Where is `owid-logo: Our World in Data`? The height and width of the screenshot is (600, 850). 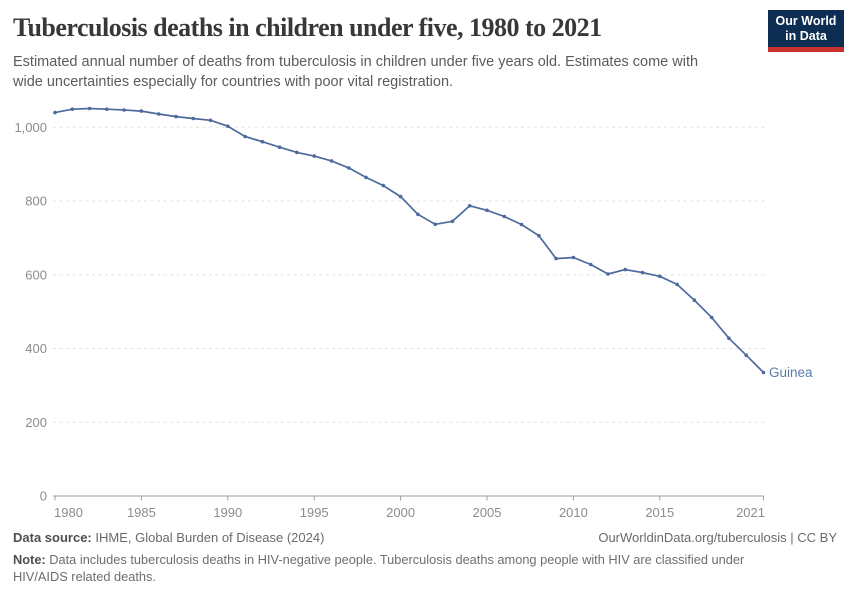
owid-logo: Our World in Data is located at coordinates (806, 31).